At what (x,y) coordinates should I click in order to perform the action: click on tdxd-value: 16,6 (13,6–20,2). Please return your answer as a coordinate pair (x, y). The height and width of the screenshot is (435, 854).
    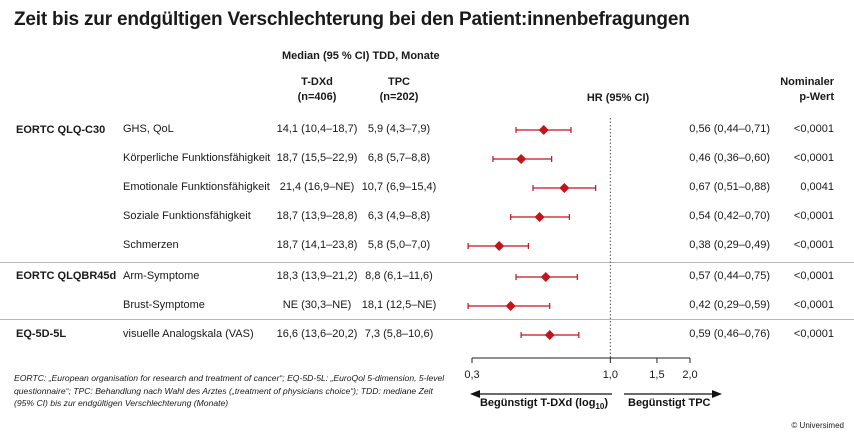
    Looking at the image, I should click on (317, 334).